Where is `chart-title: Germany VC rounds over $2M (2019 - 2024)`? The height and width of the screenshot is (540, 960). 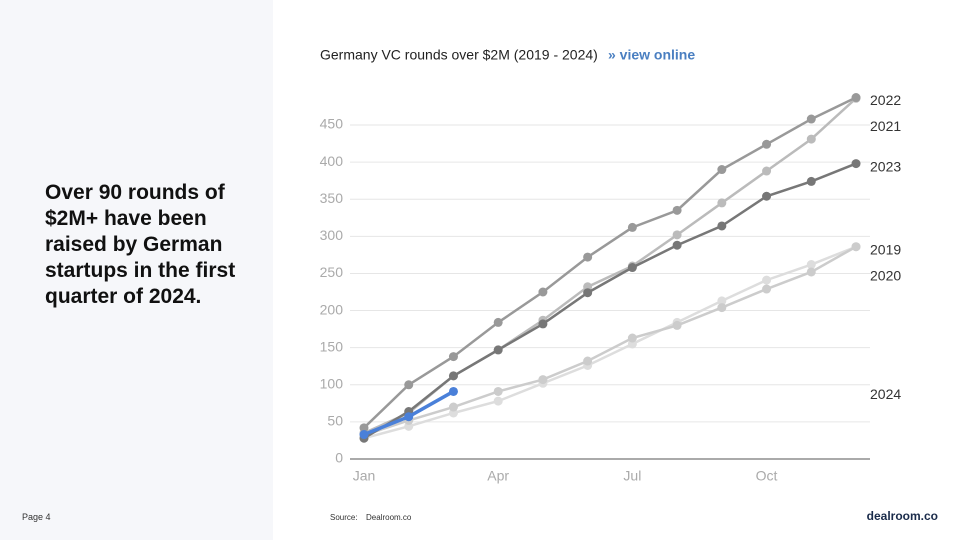 chart-title: Germany VC rounds over $2M (2019 - 2024) is located at coordinates (459, 55).